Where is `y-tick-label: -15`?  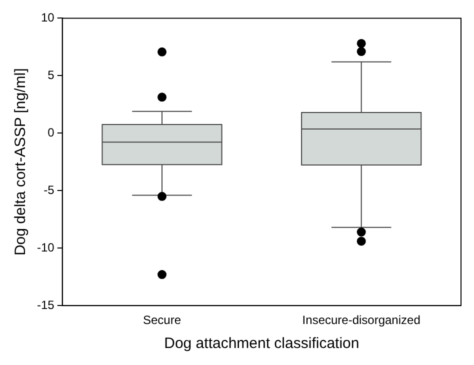
y-tick-label: -15 is located at coordinates (46, 305).